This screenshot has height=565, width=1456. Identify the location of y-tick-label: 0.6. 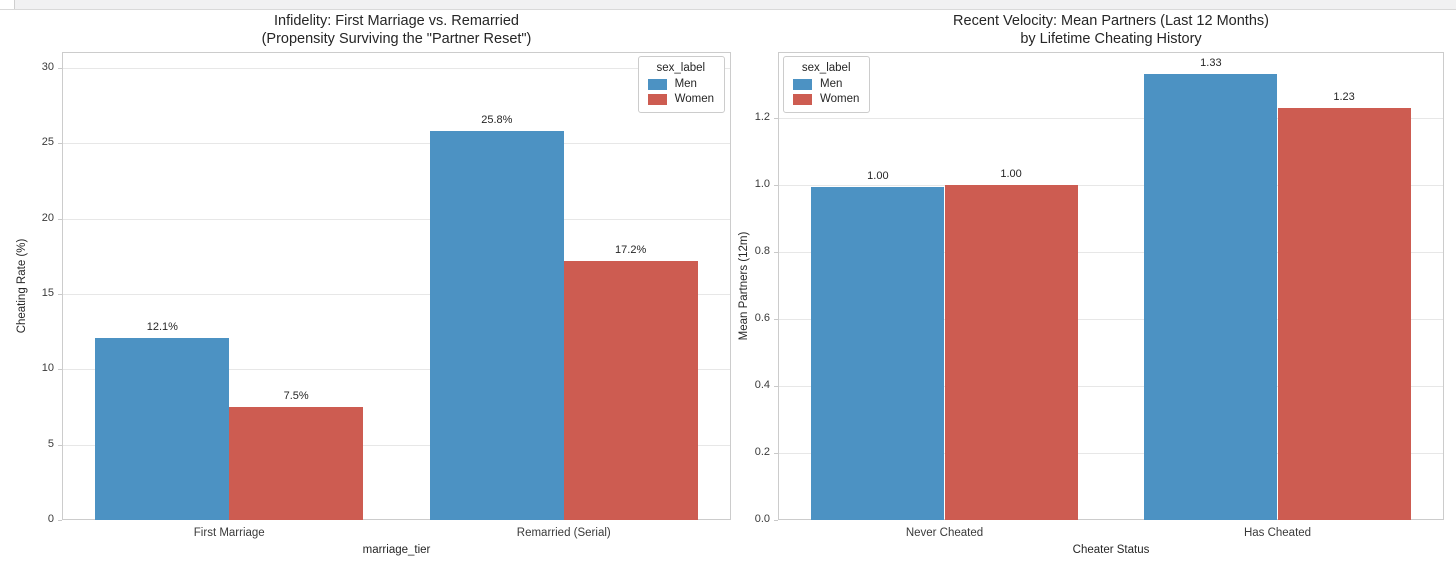
(762, 317).